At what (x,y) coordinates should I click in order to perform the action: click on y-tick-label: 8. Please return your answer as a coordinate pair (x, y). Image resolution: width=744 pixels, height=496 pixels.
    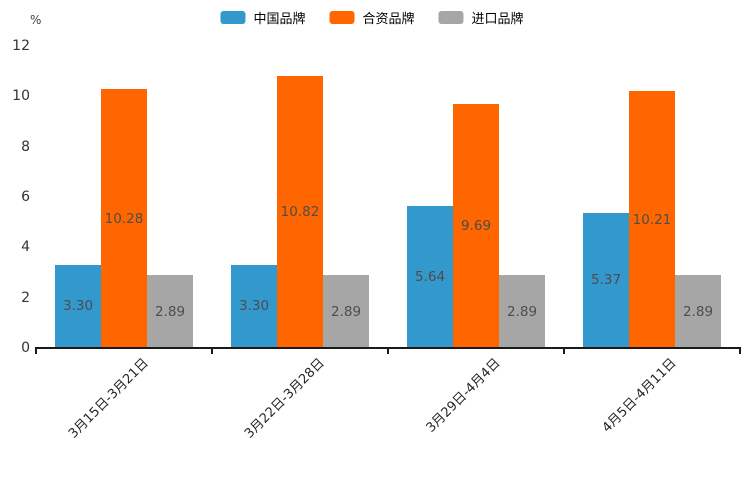
    Looking at the image, I should click on (25, 146).